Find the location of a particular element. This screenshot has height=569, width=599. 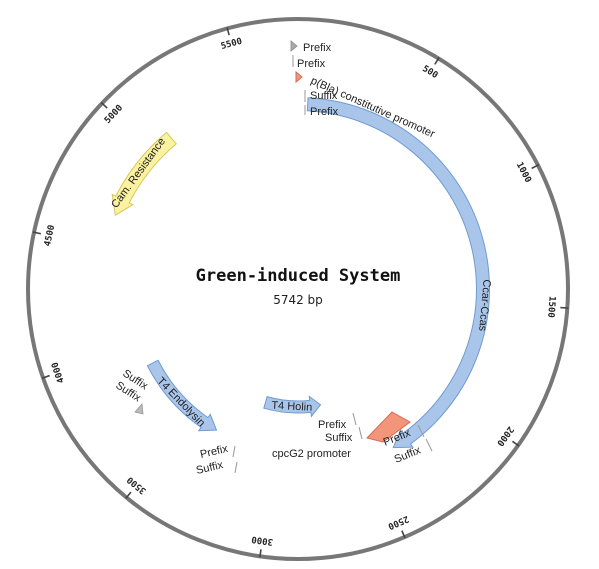

tick-label: 500 is located at coordinates (429, 72).